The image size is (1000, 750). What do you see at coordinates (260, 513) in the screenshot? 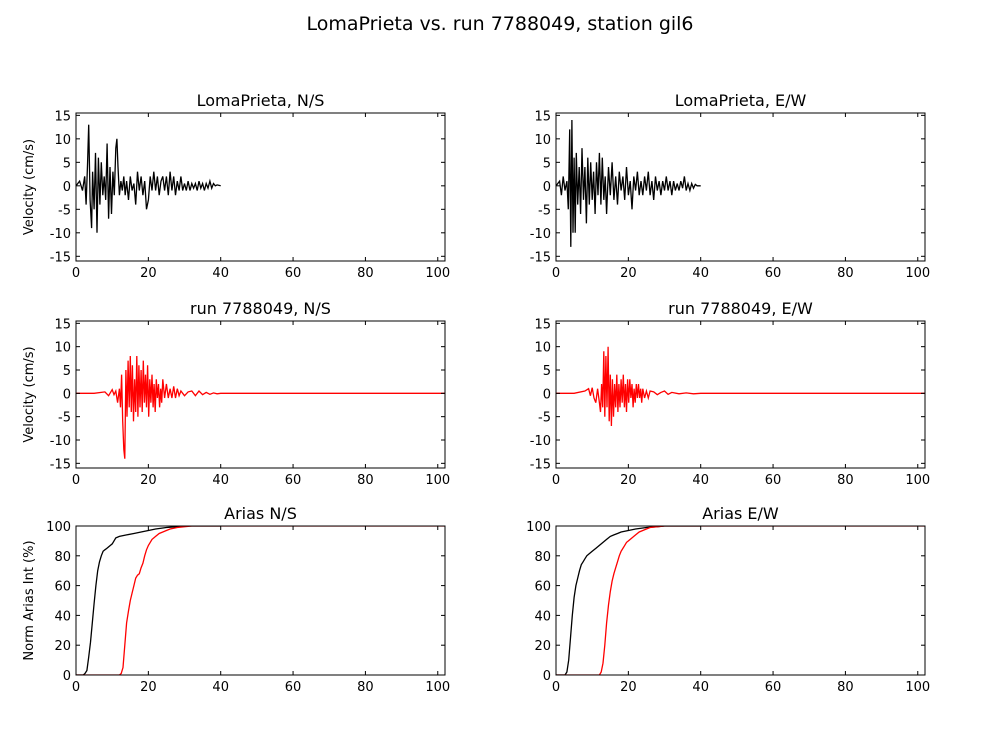
I see `subplot-title: Arias N/S` at bounding box center [260, 513].